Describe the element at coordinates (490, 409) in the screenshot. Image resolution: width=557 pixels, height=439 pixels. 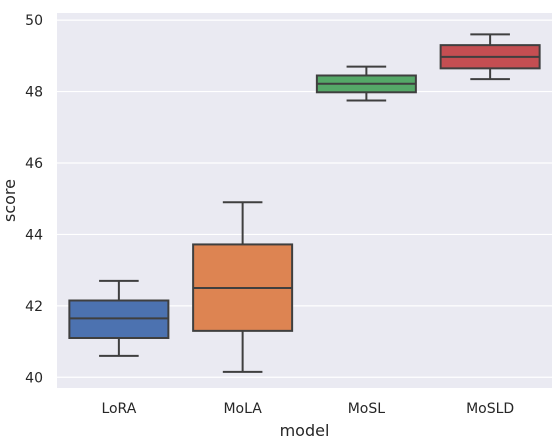
I see `x-tick-label: MoSLD` at that location.